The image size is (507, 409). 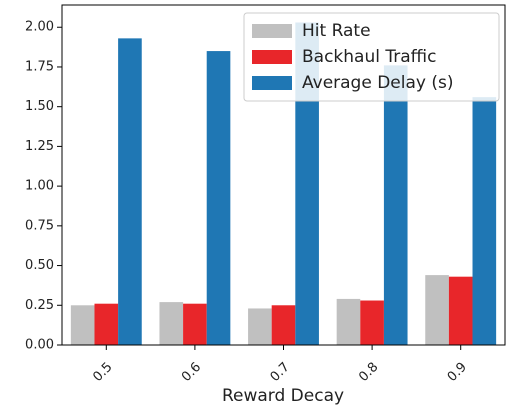 What do you see at coordinates (378, 83) in the screenshot?
I see `legend-label: Average Delay (s)` at bounding box center [378, 83].